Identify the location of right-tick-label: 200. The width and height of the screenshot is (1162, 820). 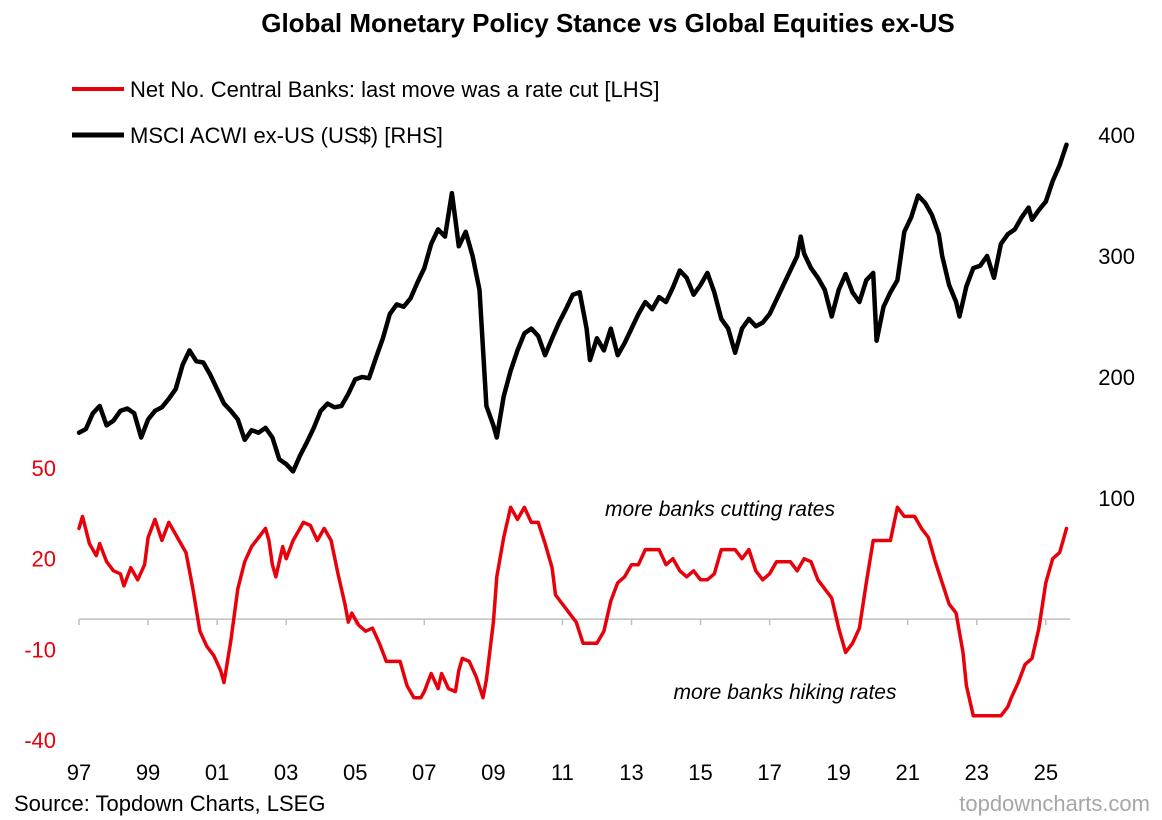
(1116, 377).